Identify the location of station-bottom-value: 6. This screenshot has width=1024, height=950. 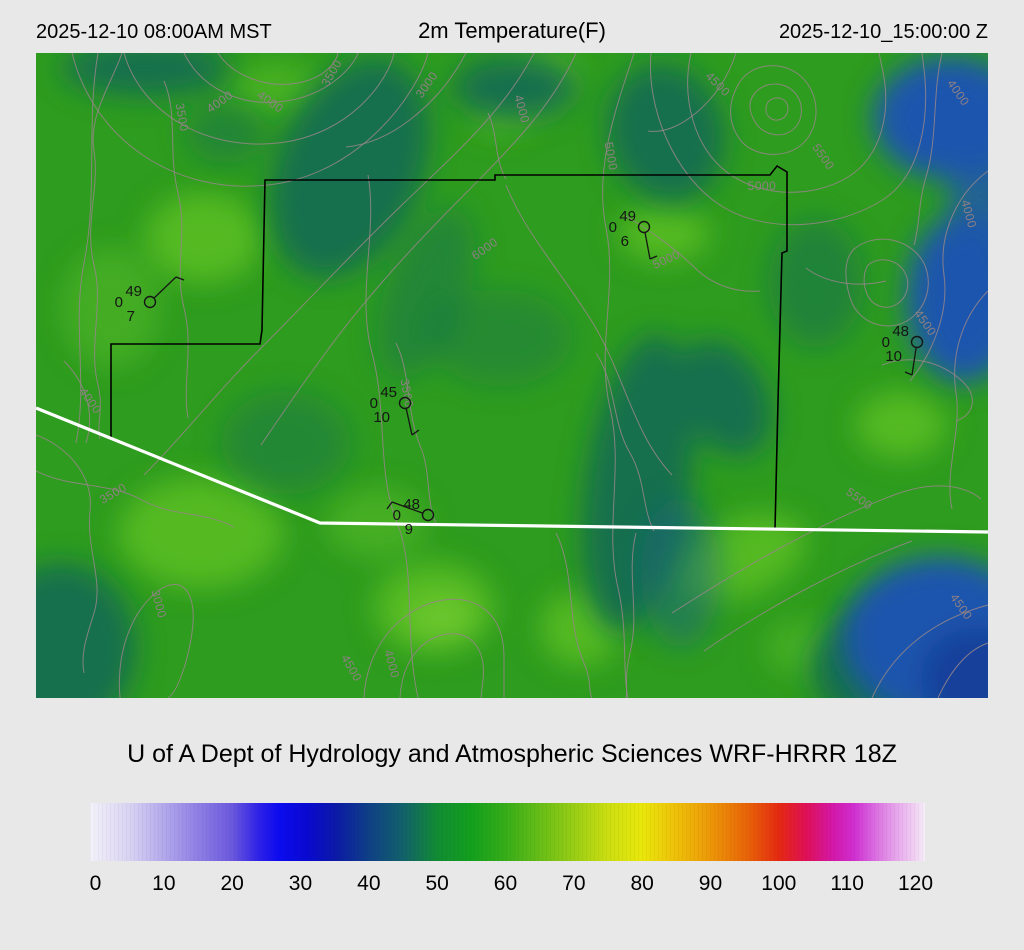
(625, 241).